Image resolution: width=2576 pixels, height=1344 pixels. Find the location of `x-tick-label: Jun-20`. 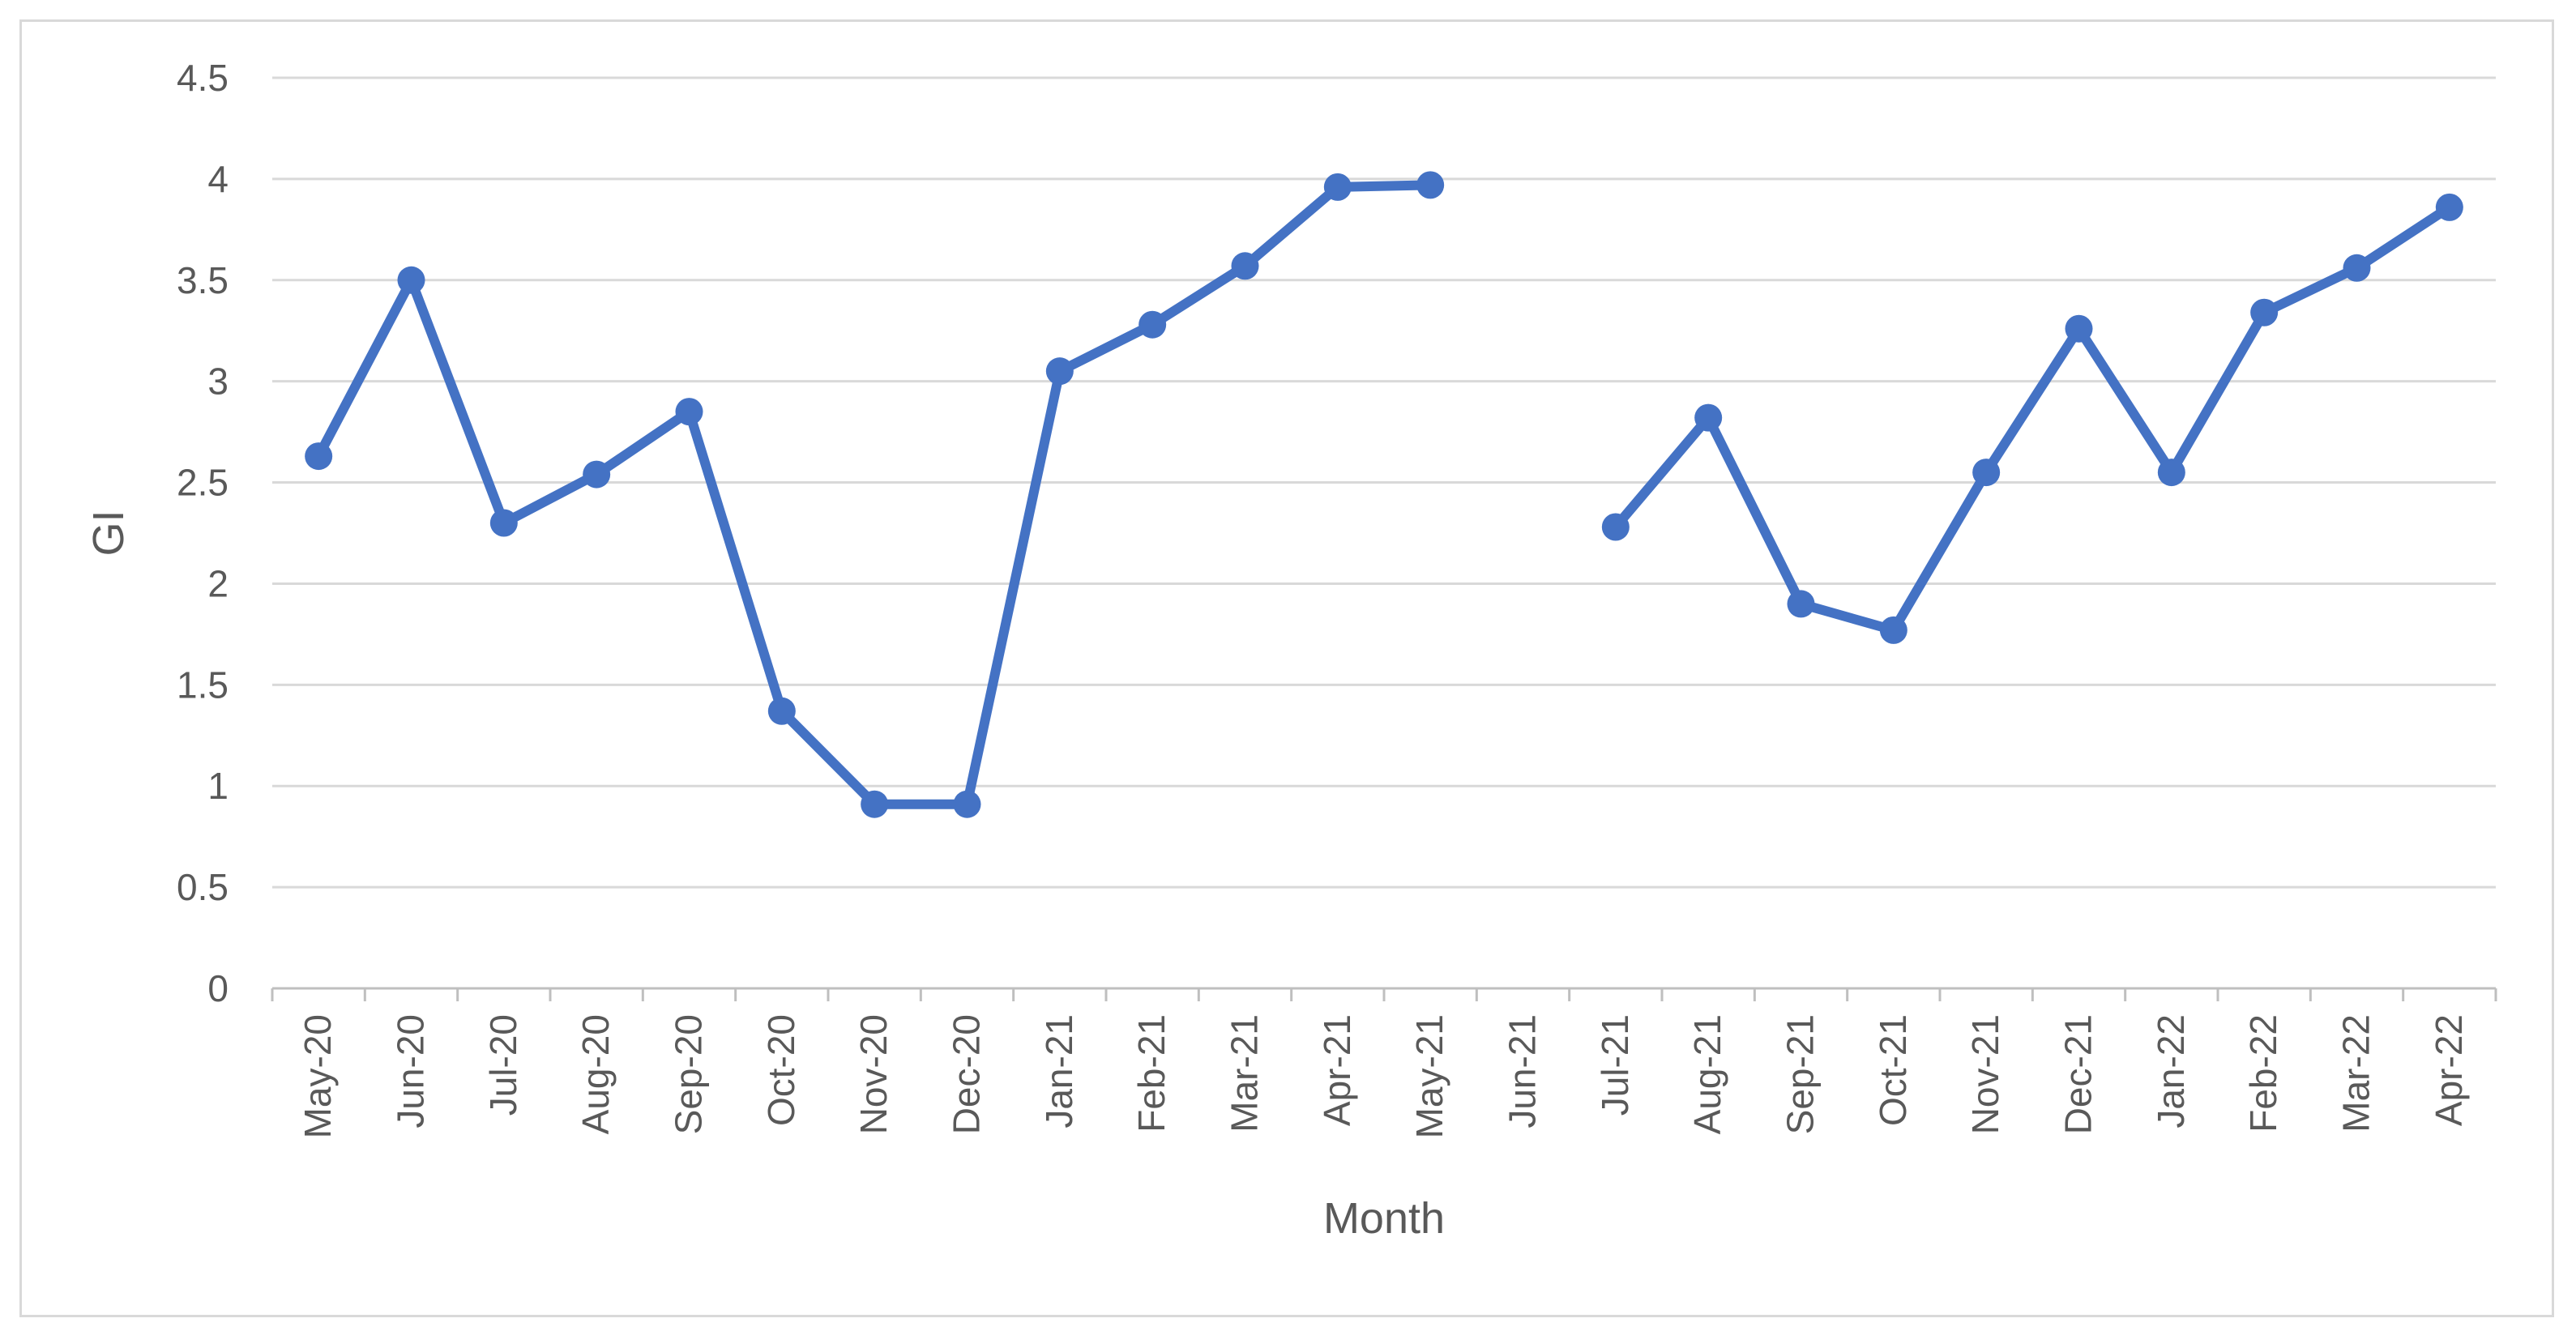

x-tick-label: Jun-20 is located at coordinates (411, 1071).